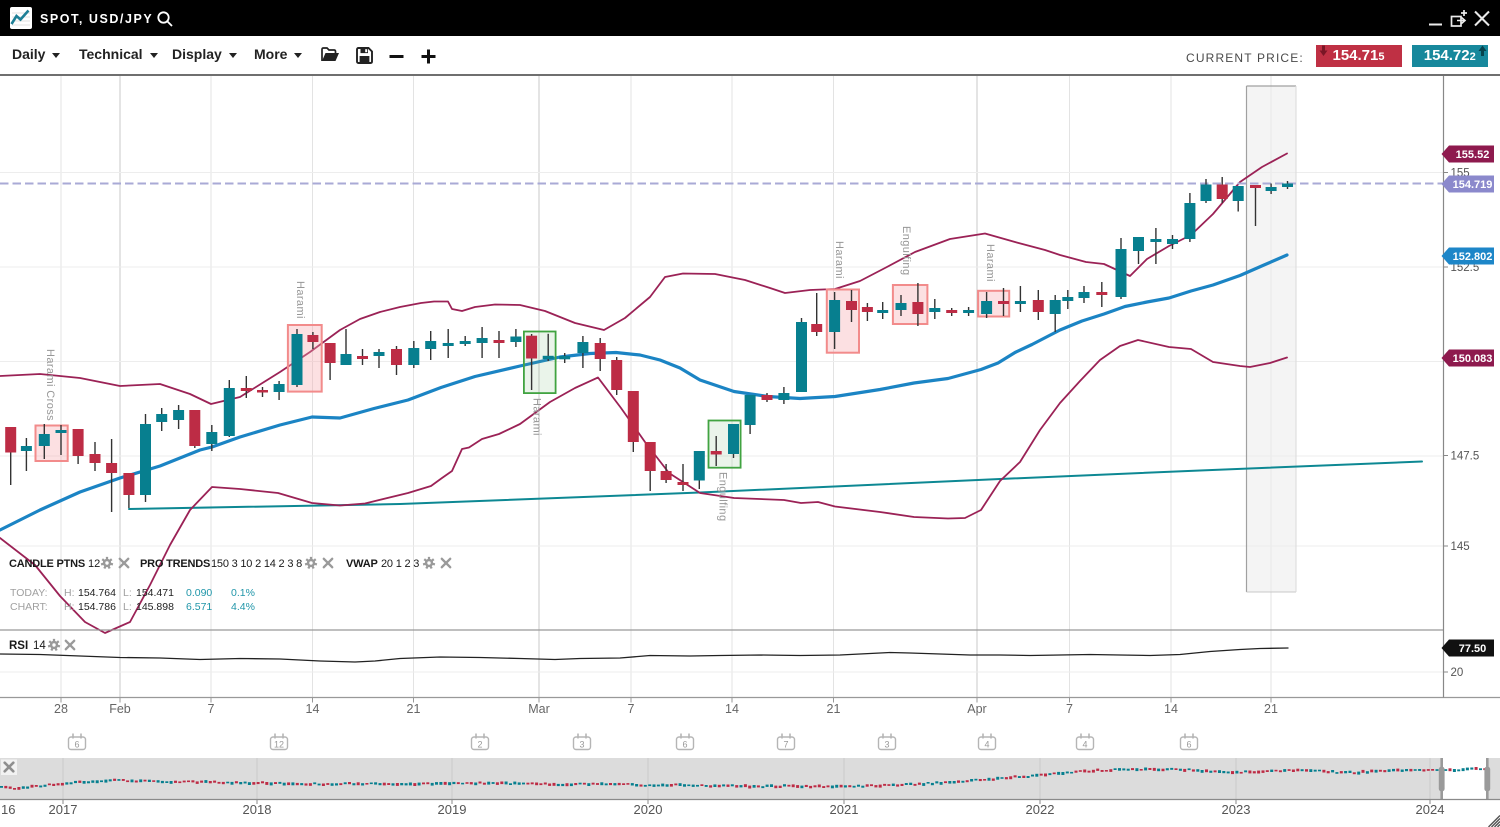 The height and width of the screenshot is (827, 1500). What do you see at coordinates (243, 607) in the screenshot?
I see `svg-text: 4.4%` at bounding box center [243, 607].